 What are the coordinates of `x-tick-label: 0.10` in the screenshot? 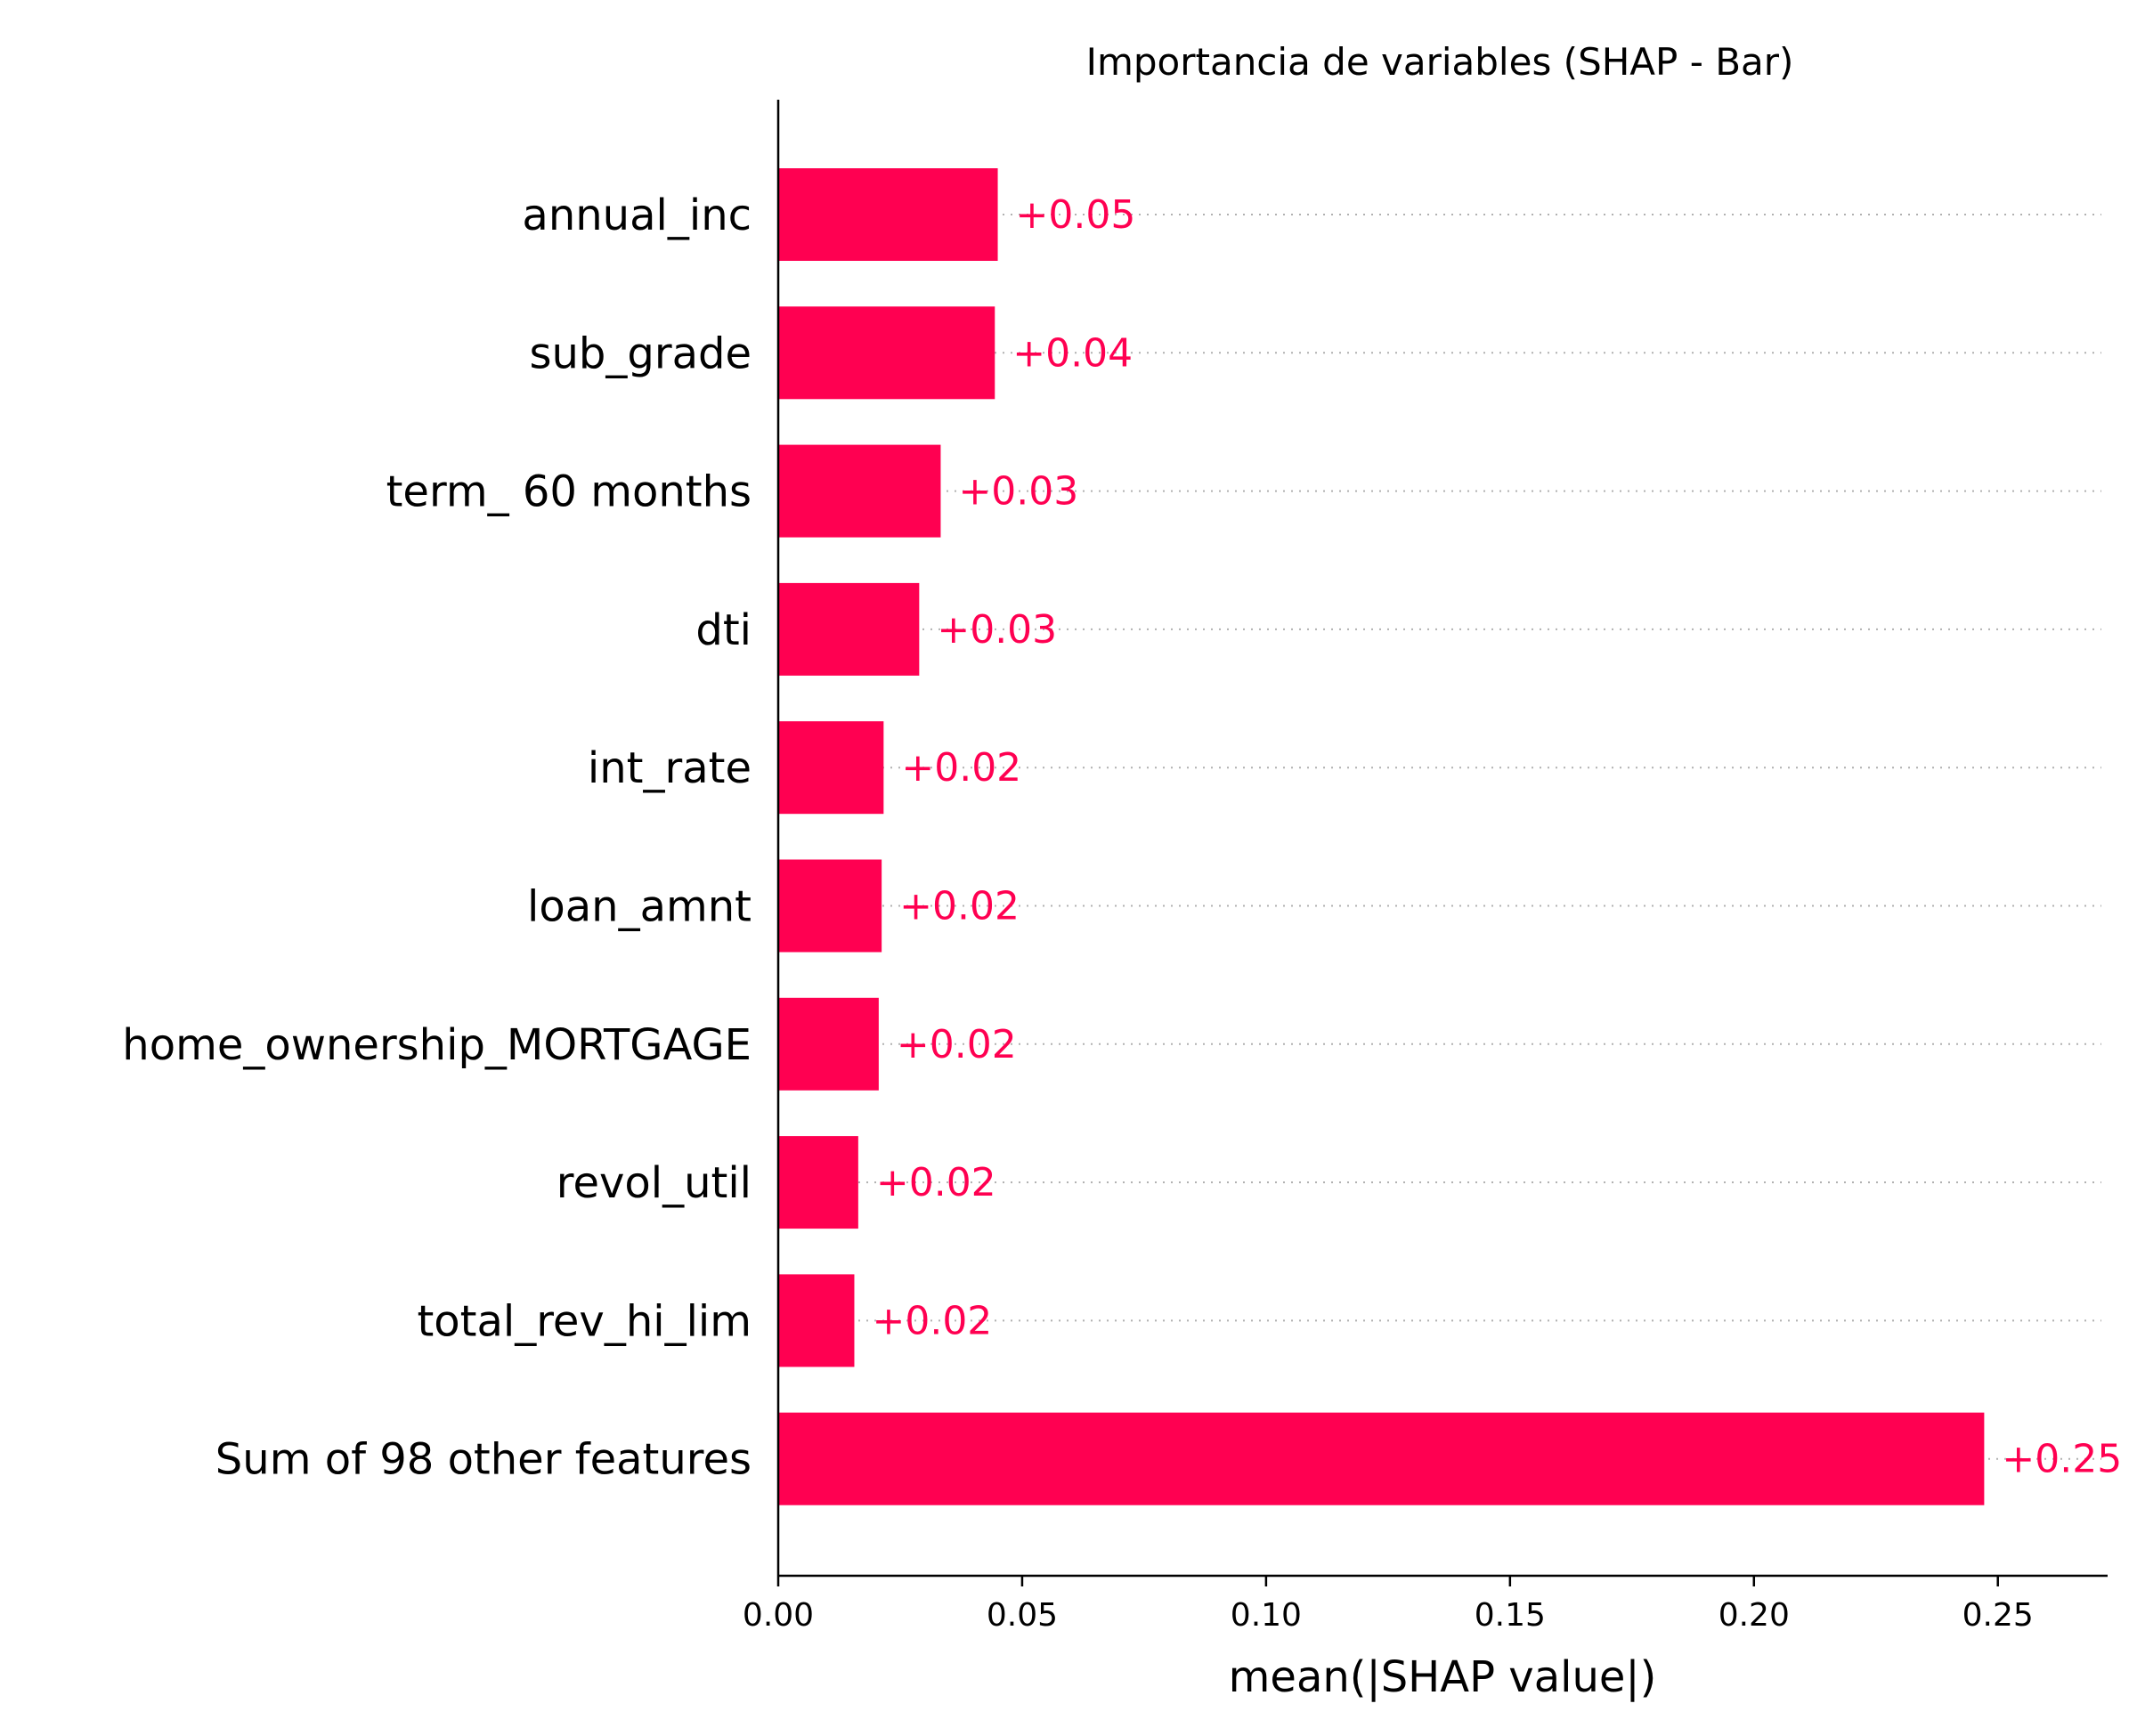 It's located at (1266, 1615).